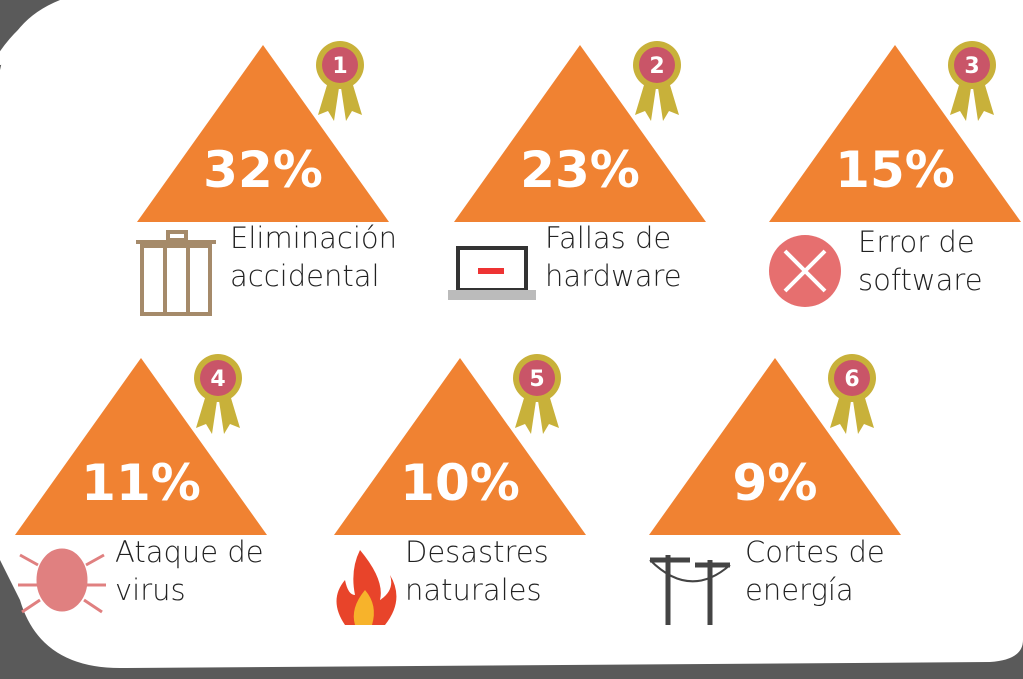 The height and width of the screenshot is (679, 1023). What do you see at coordinates (477, 552) in the screenshot?
I see `label: Desastres` at bounding box center [477, 552].